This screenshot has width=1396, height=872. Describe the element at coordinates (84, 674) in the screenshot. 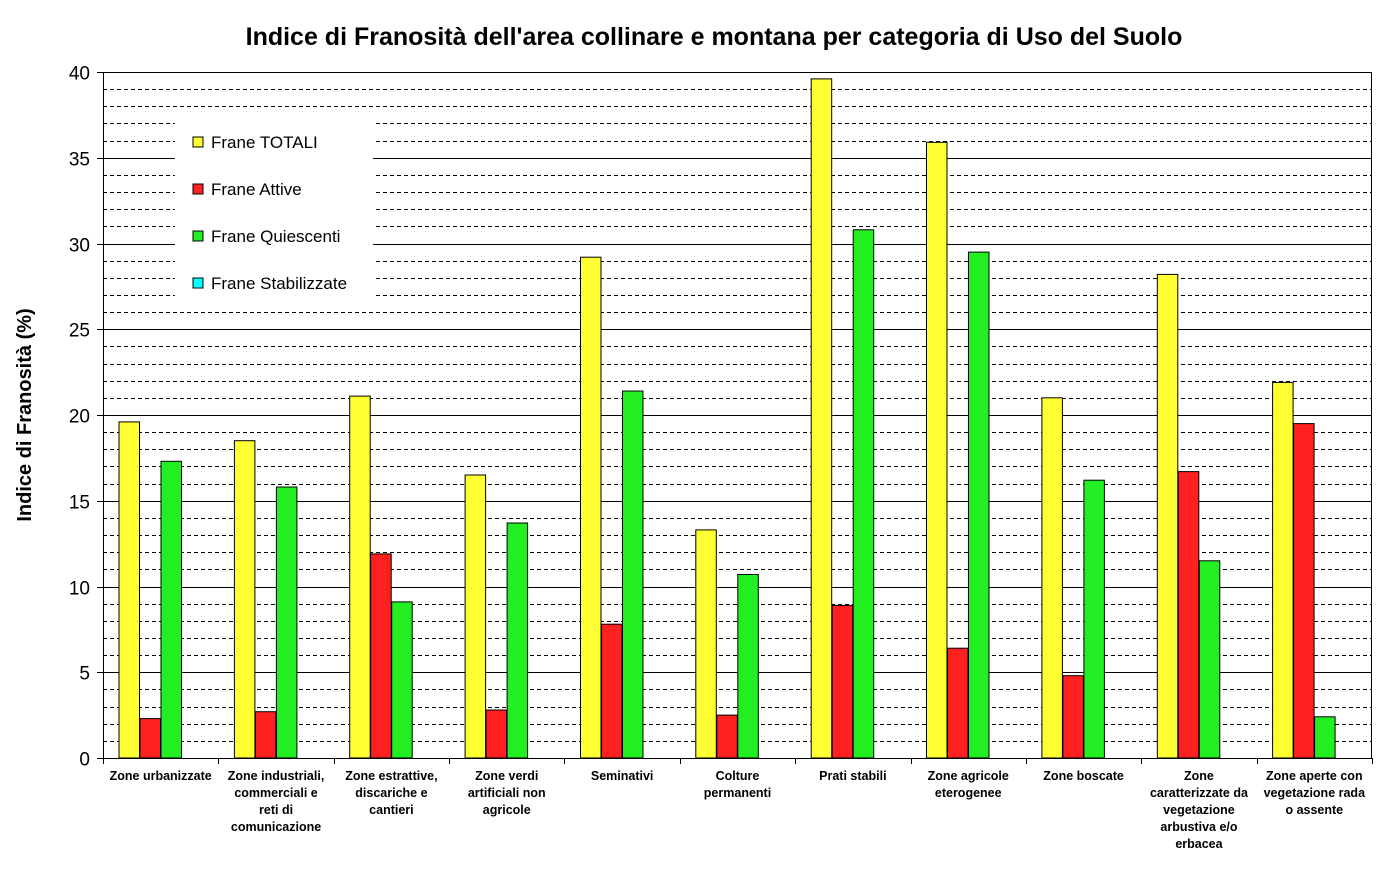

I see `y-tick-label: 5` at that location.